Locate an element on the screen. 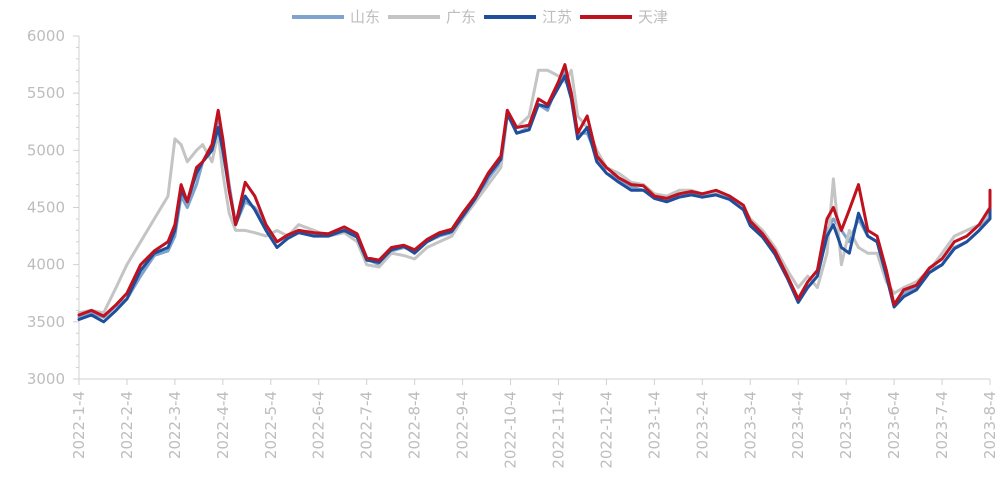  x-tick-label: 2022-2-4 is located at coordinates (127, 425).